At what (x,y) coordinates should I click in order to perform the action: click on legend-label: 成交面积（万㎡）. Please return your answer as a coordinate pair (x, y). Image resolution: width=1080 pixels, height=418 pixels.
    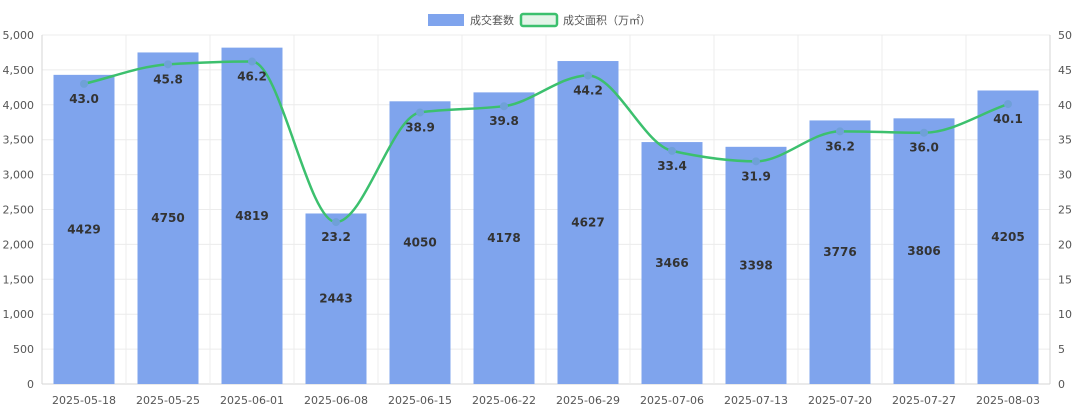
    Looking at the image, I should click on (607, 20).